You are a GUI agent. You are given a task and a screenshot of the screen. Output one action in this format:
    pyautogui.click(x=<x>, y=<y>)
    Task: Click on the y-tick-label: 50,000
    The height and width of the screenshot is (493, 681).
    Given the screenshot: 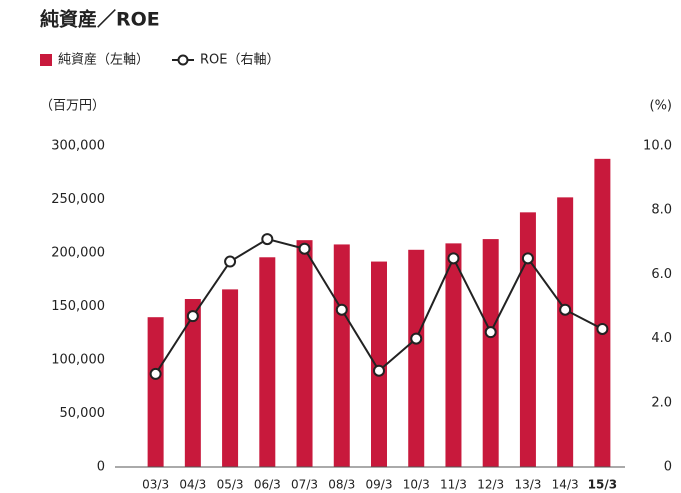 What is the action you would take?
    pyautogui.click(x=83, y=413)
    